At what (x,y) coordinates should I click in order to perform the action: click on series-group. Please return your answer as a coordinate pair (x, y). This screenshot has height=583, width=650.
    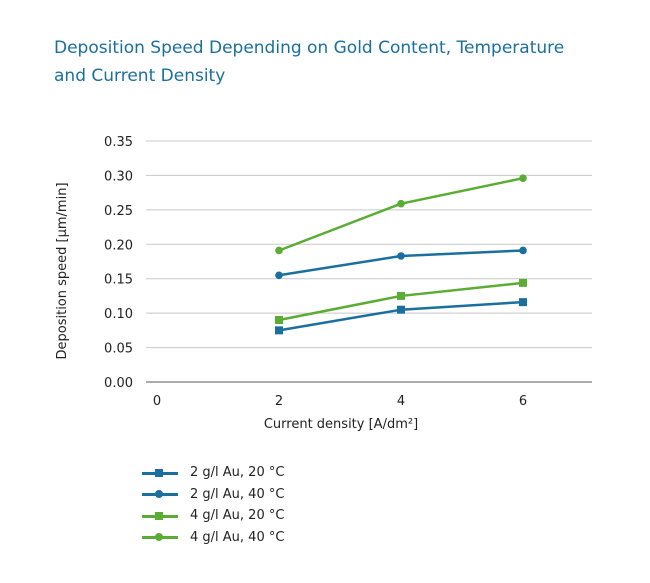
    Looking at the image, I should click on (401, 254).